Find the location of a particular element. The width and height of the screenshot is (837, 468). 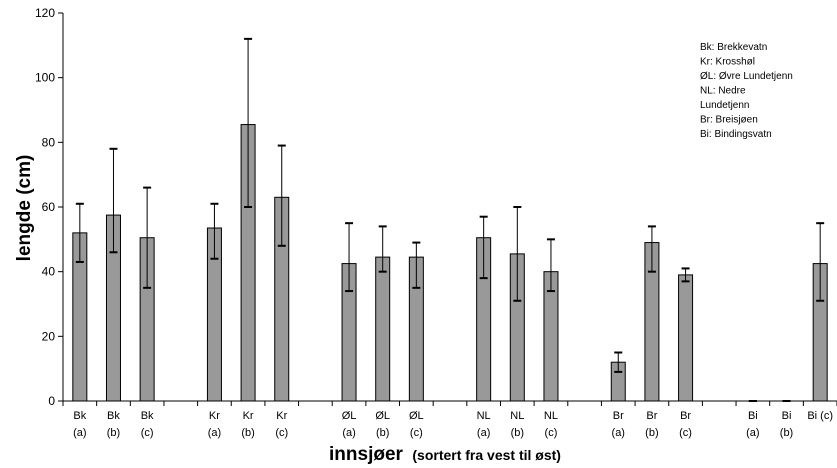

y-axis: 0 20 40 60 80 100 120 is located at coordinates (49, 207).